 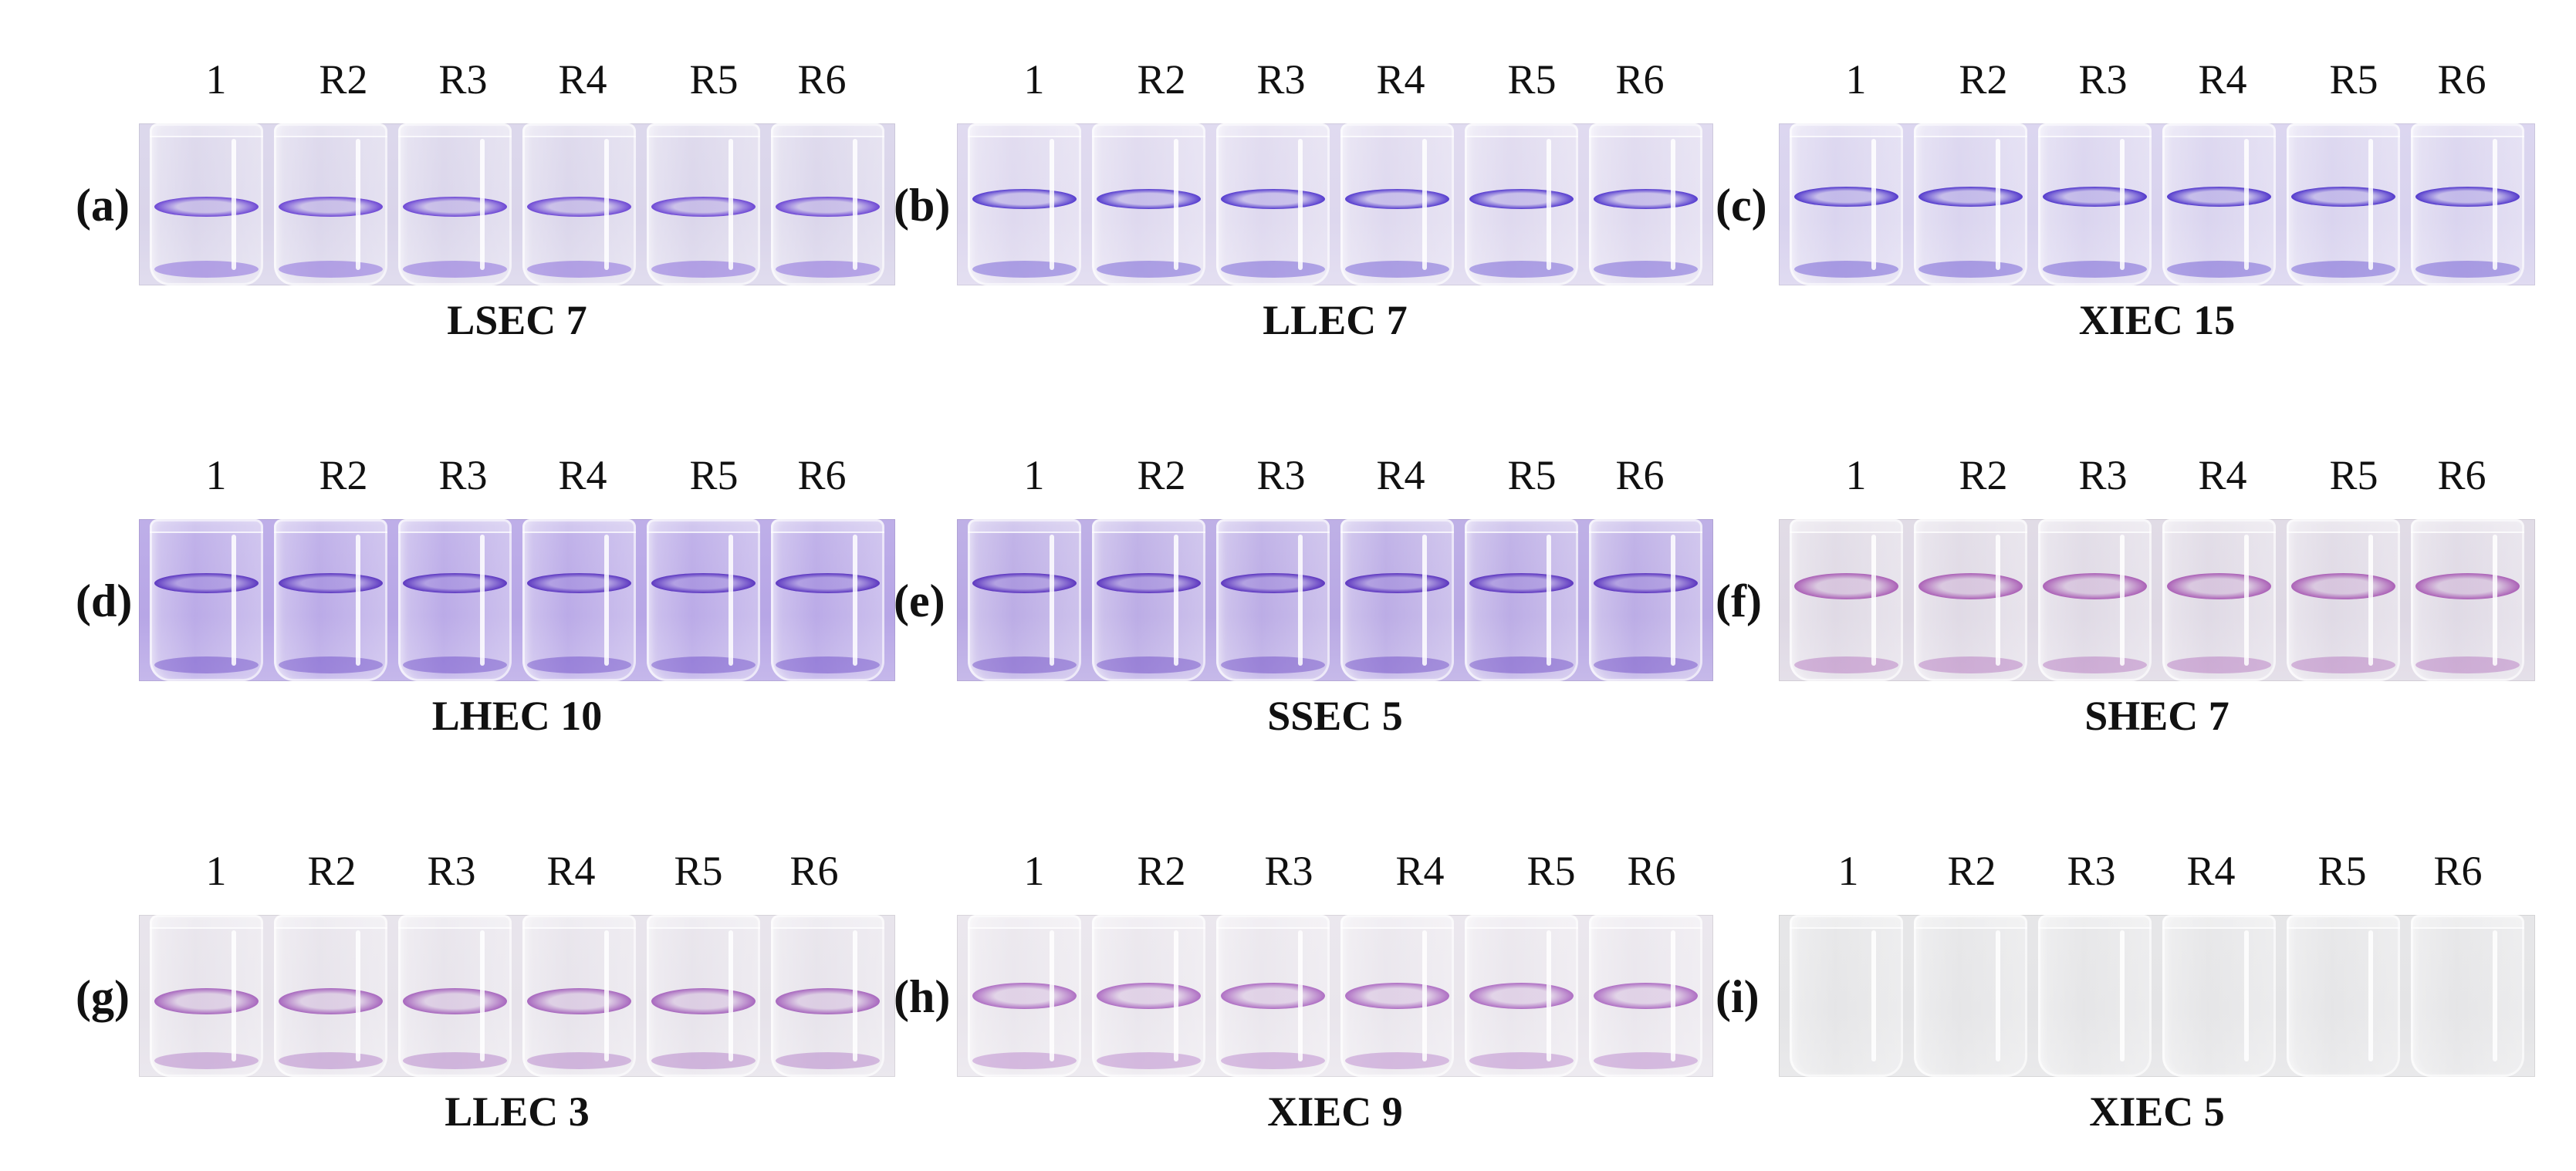 I want to click on tube-label: R6, so click(x=1640, y=79).